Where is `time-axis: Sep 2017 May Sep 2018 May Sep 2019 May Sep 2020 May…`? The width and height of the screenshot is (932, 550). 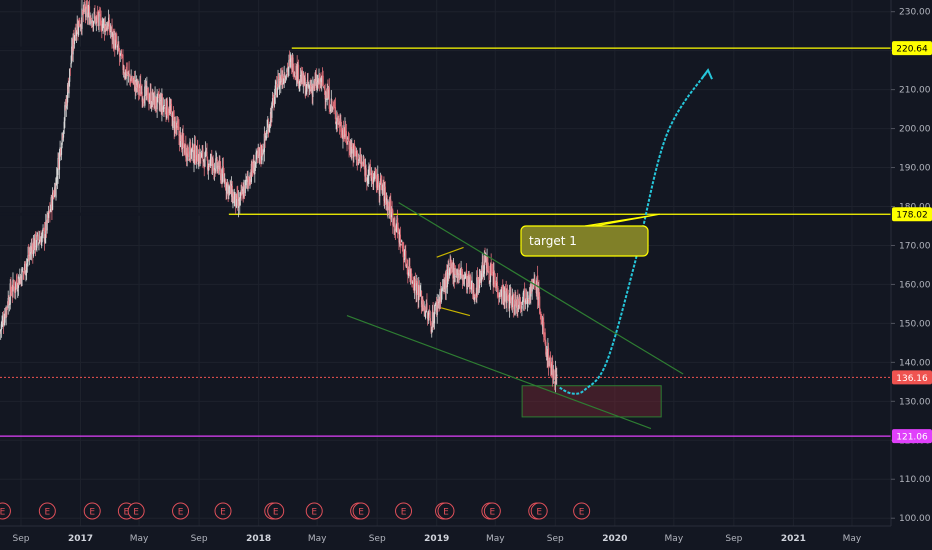
time-axis: Sep 2017 May Sep 2018 May Sep 2019 May Sep 2020 May… is located at coordinates (436, 539).